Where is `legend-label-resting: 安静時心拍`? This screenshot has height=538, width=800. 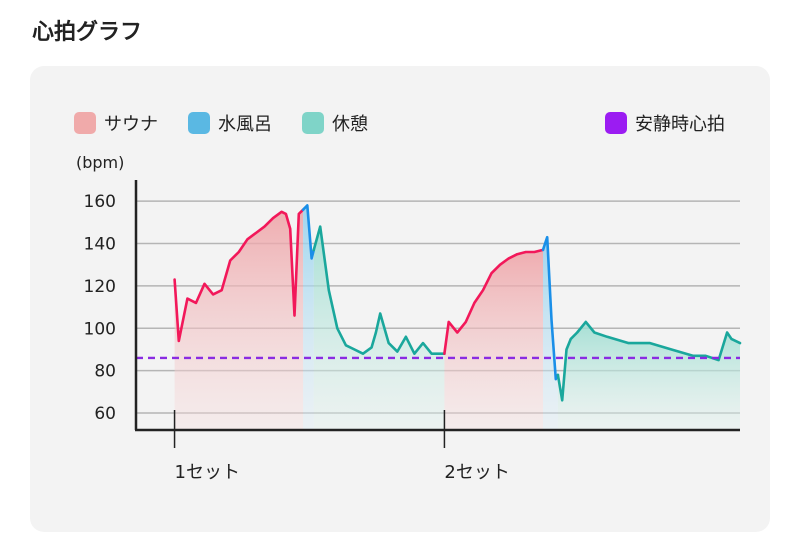 legend-label-resting: 安静時心拍 is located at coordinates (680, 124).